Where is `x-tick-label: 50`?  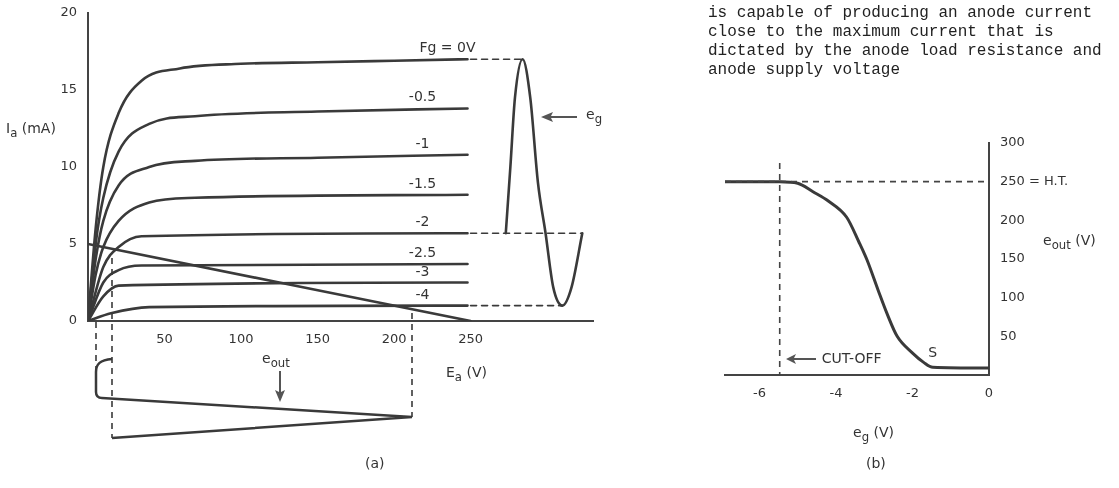 x-tick-label: 50 is located at coordinates (164, 339).